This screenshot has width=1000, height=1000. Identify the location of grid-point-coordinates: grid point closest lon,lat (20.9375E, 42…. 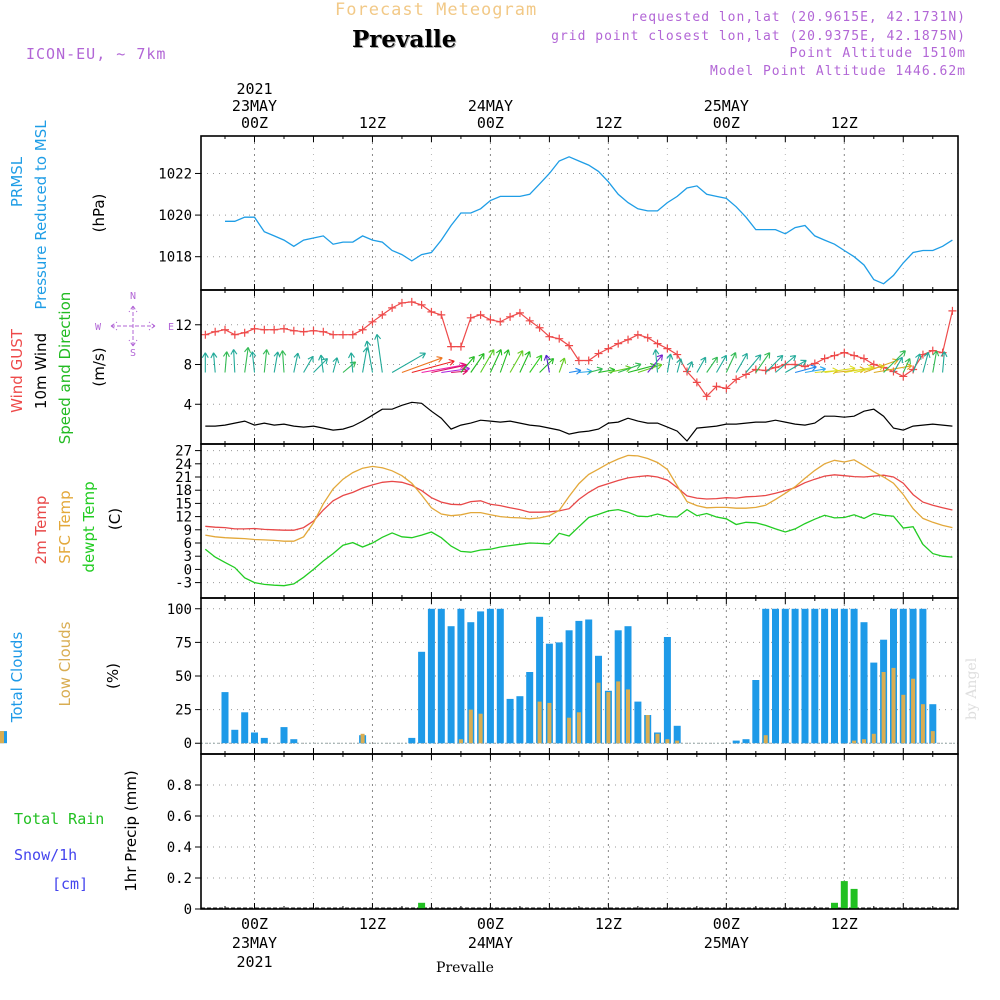
(758, 36).